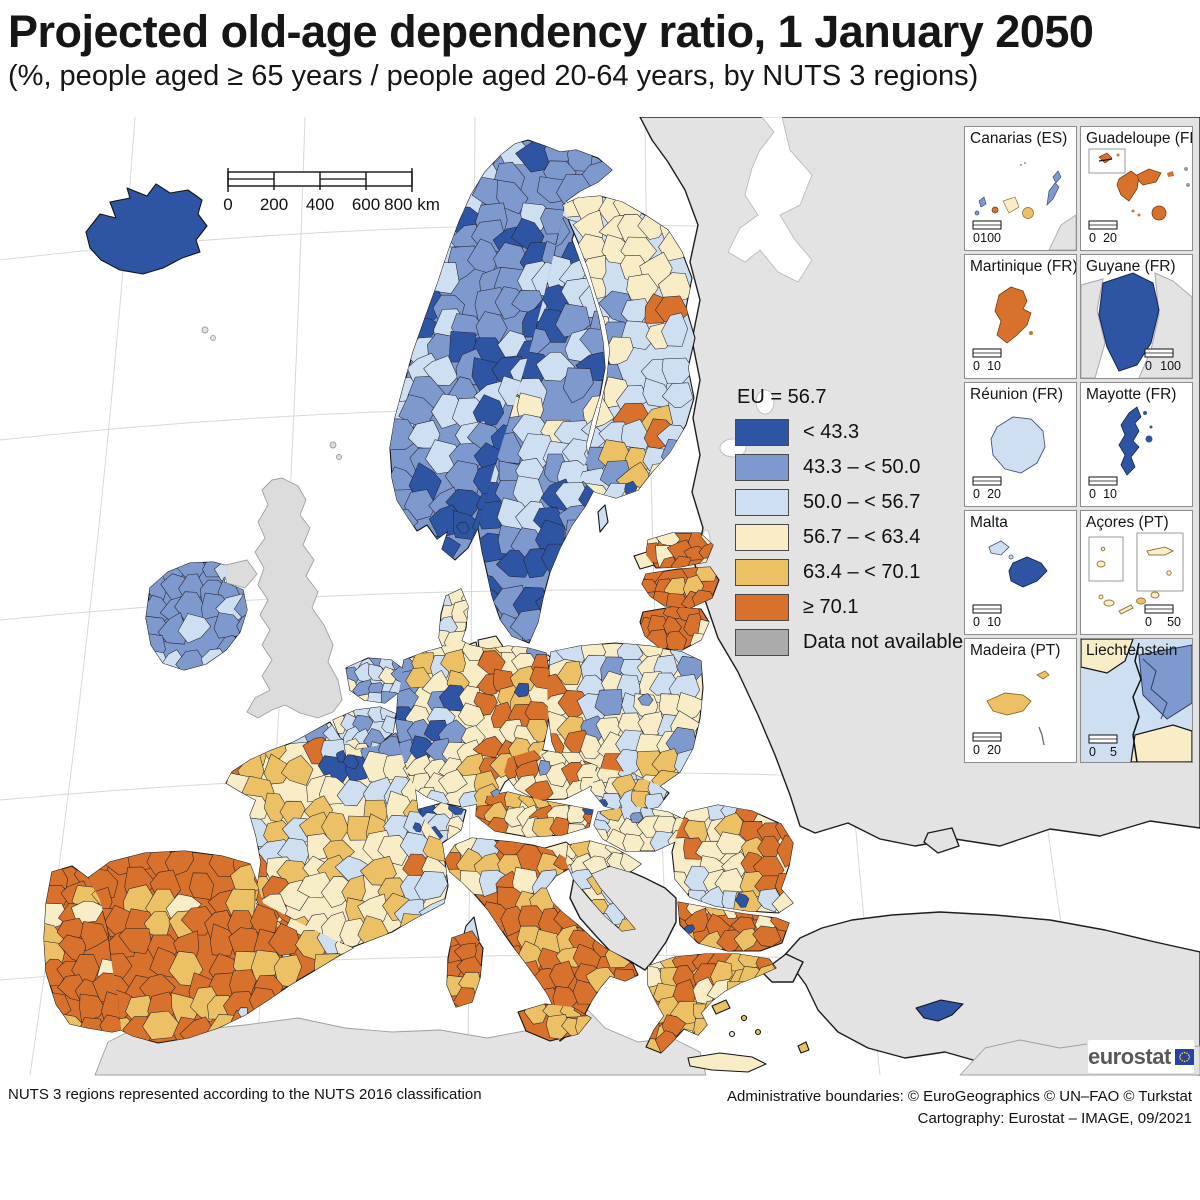 The width and height of the screenshot is (1200, 1200). Describe the element at coordinates (1024, 206) in the screenshot. I see `inset-canarias-map: 0 100` at that location.